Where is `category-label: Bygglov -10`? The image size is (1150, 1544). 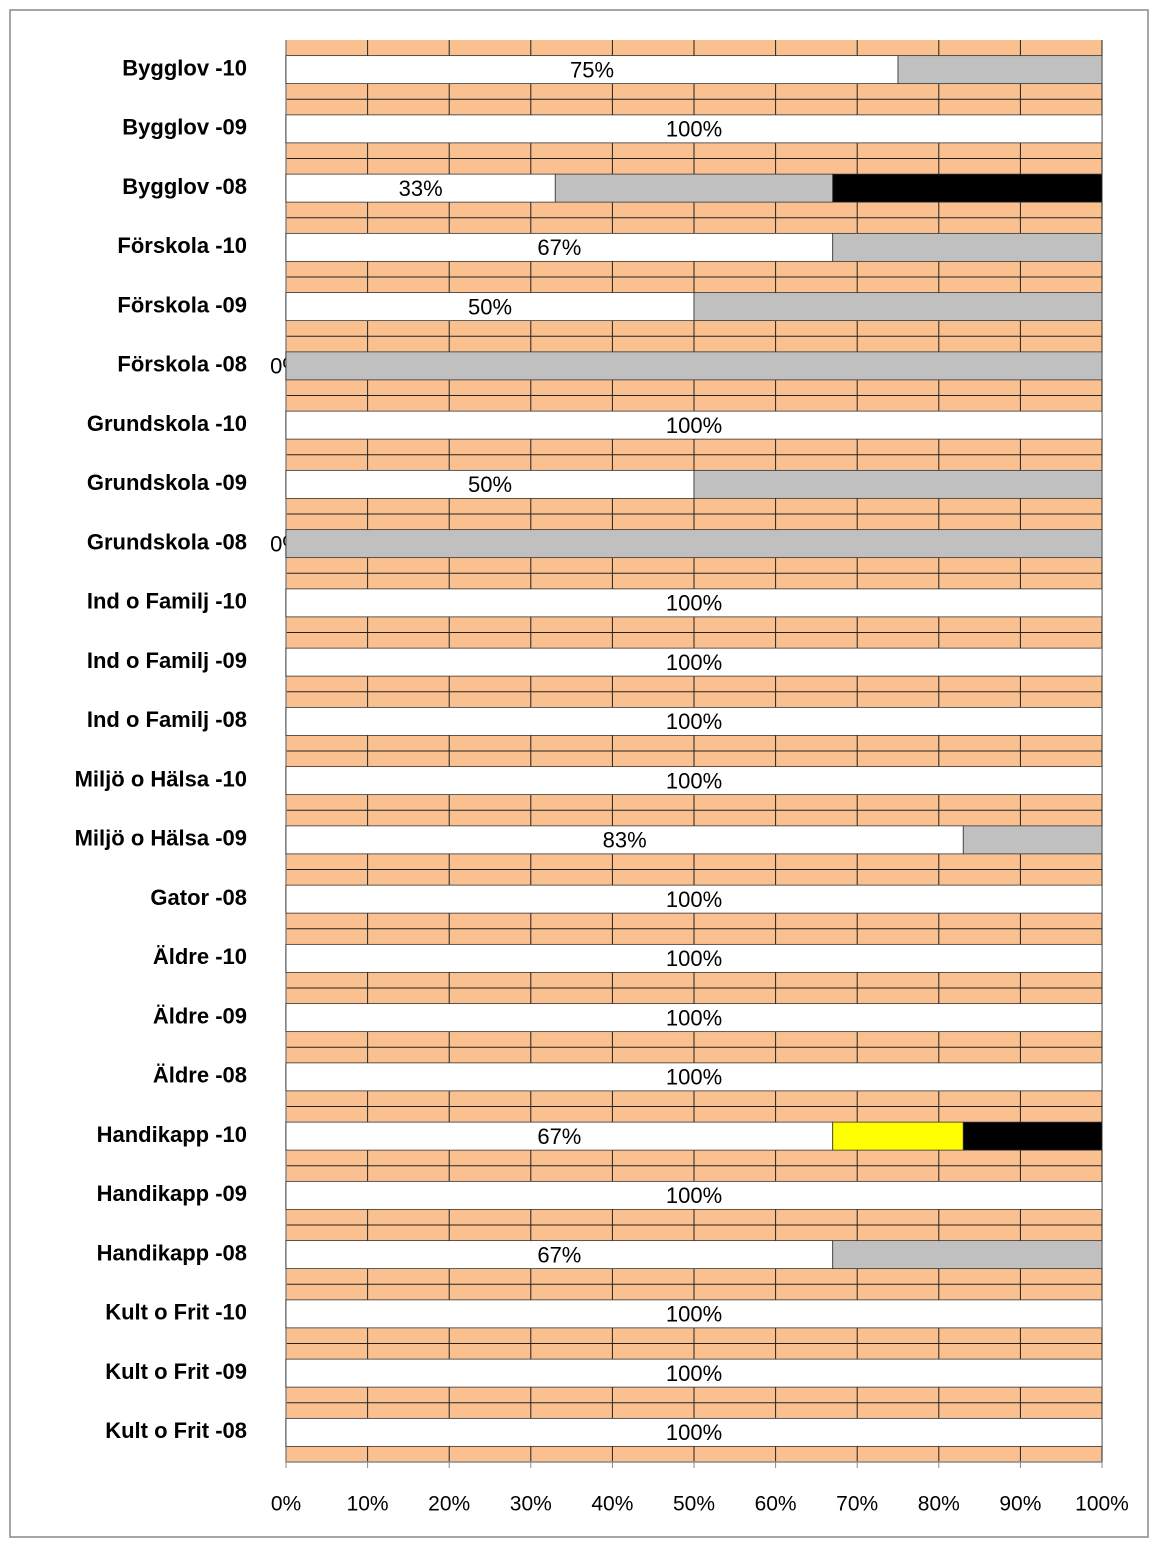
category-label: Bygglov -10 is located at coordinates (184, 67).